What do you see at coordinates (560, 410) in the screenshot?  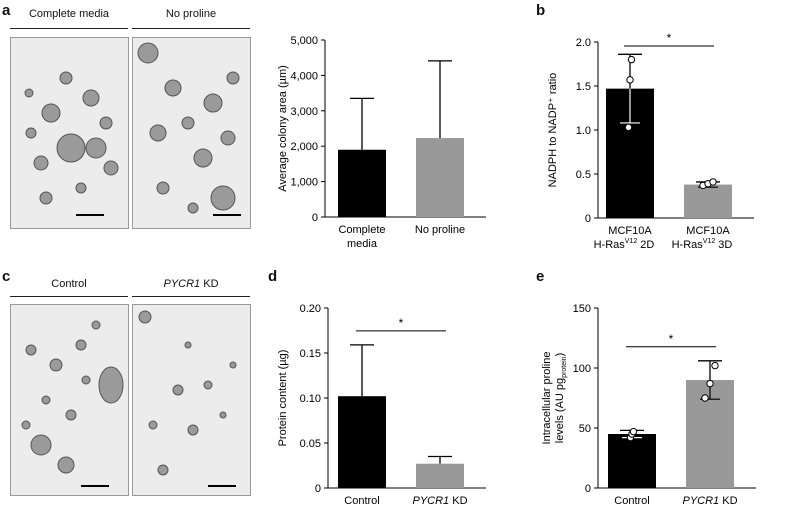 I see `y-axis-label-line: levels (AU pg` at bounding box center [560, 410].